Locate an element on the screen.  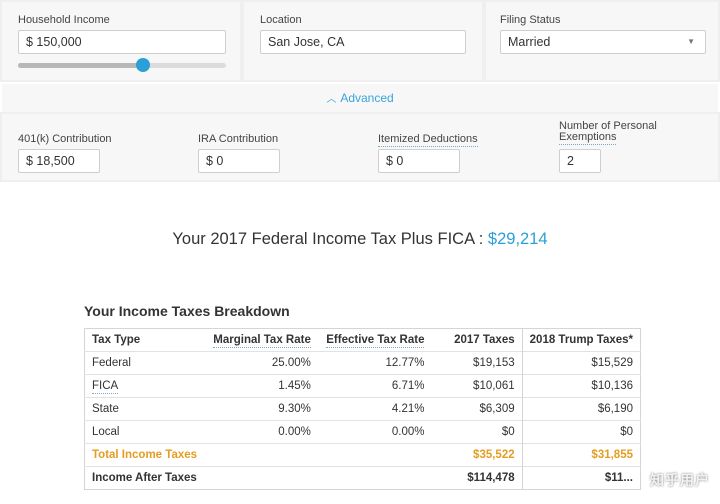
filing-status-select: Married ▼ is located at coordinates (603, 42).